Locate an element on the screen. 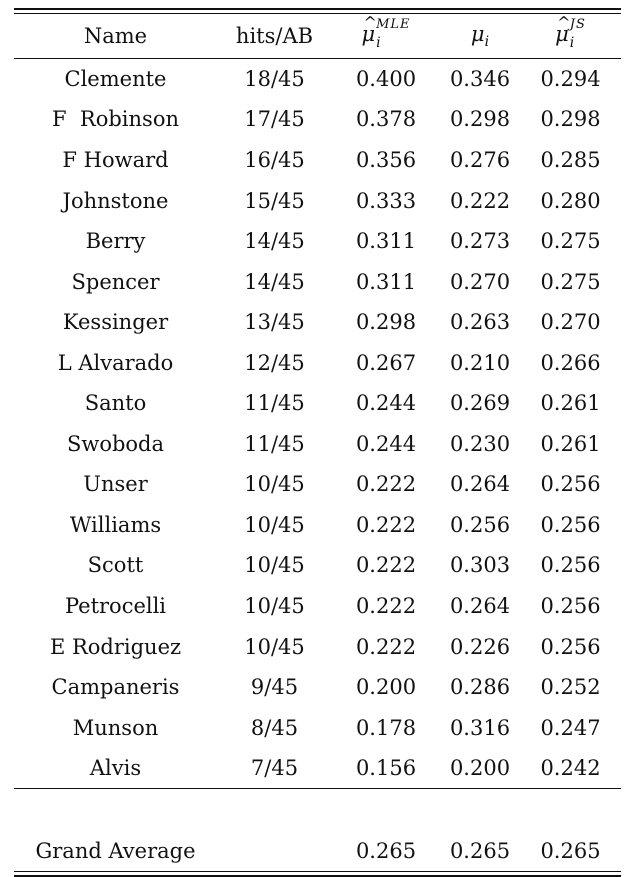 The image size is (635, 877). js-value: 0.266 is located at coordinates (570, 362).